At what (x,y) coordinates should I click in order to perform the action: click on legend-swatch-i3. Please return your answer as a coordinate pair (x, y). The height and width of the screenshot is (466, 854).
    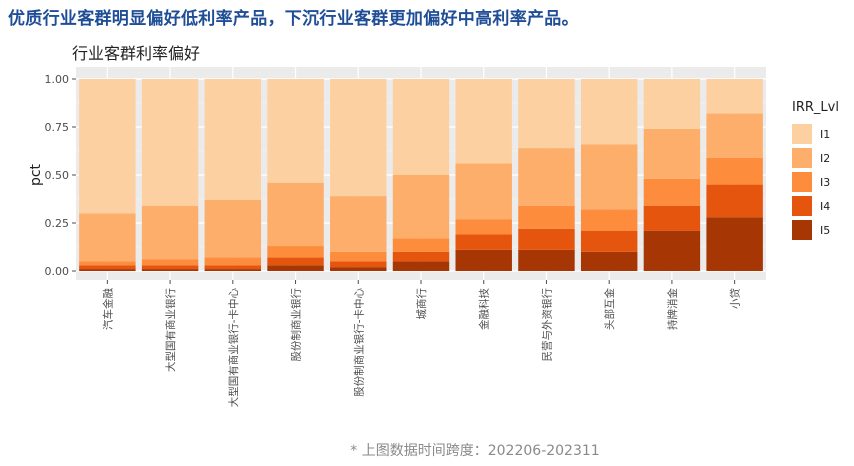
    Looking at the image, I should click on (802, 182).